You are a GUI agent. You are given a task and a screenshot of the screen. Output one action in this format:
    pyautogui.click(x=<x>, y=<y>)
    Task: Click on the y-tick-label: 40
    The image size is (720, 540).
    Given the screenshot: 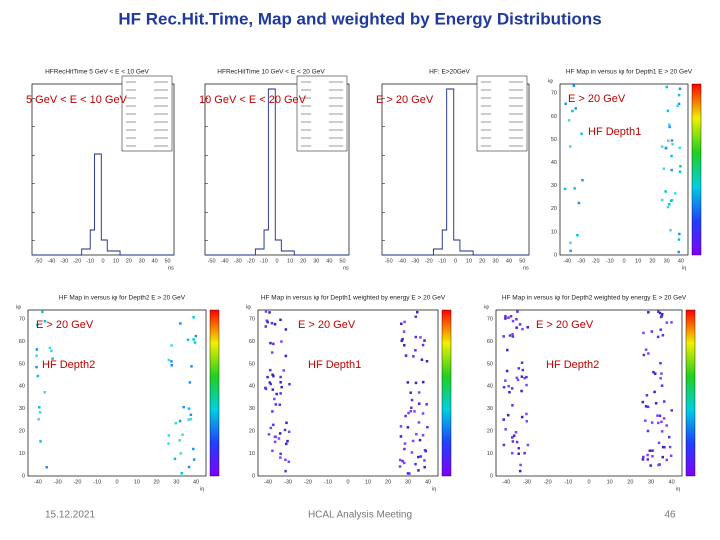 What is the action you would take?
    pyautogui.click(x=252, y=387)
    